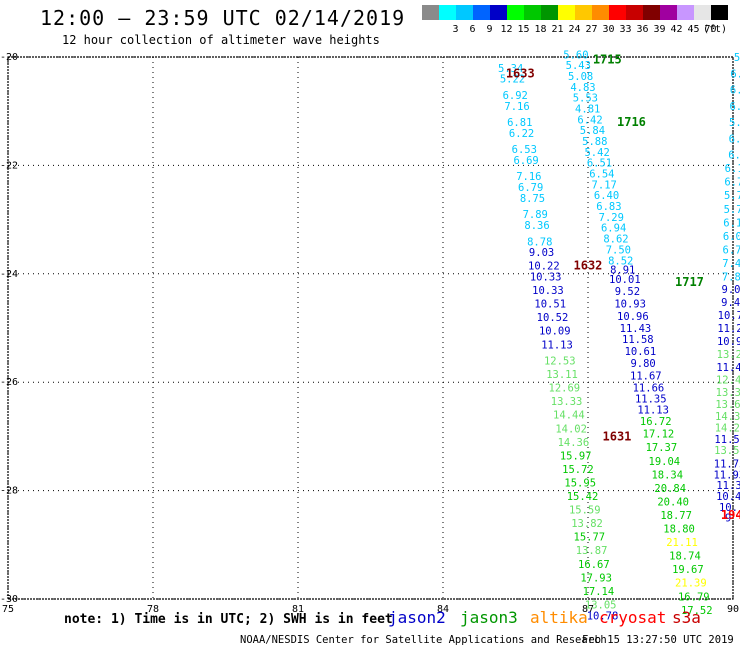  I want to click on wave-height-value: 8.52, so click(620, 261).